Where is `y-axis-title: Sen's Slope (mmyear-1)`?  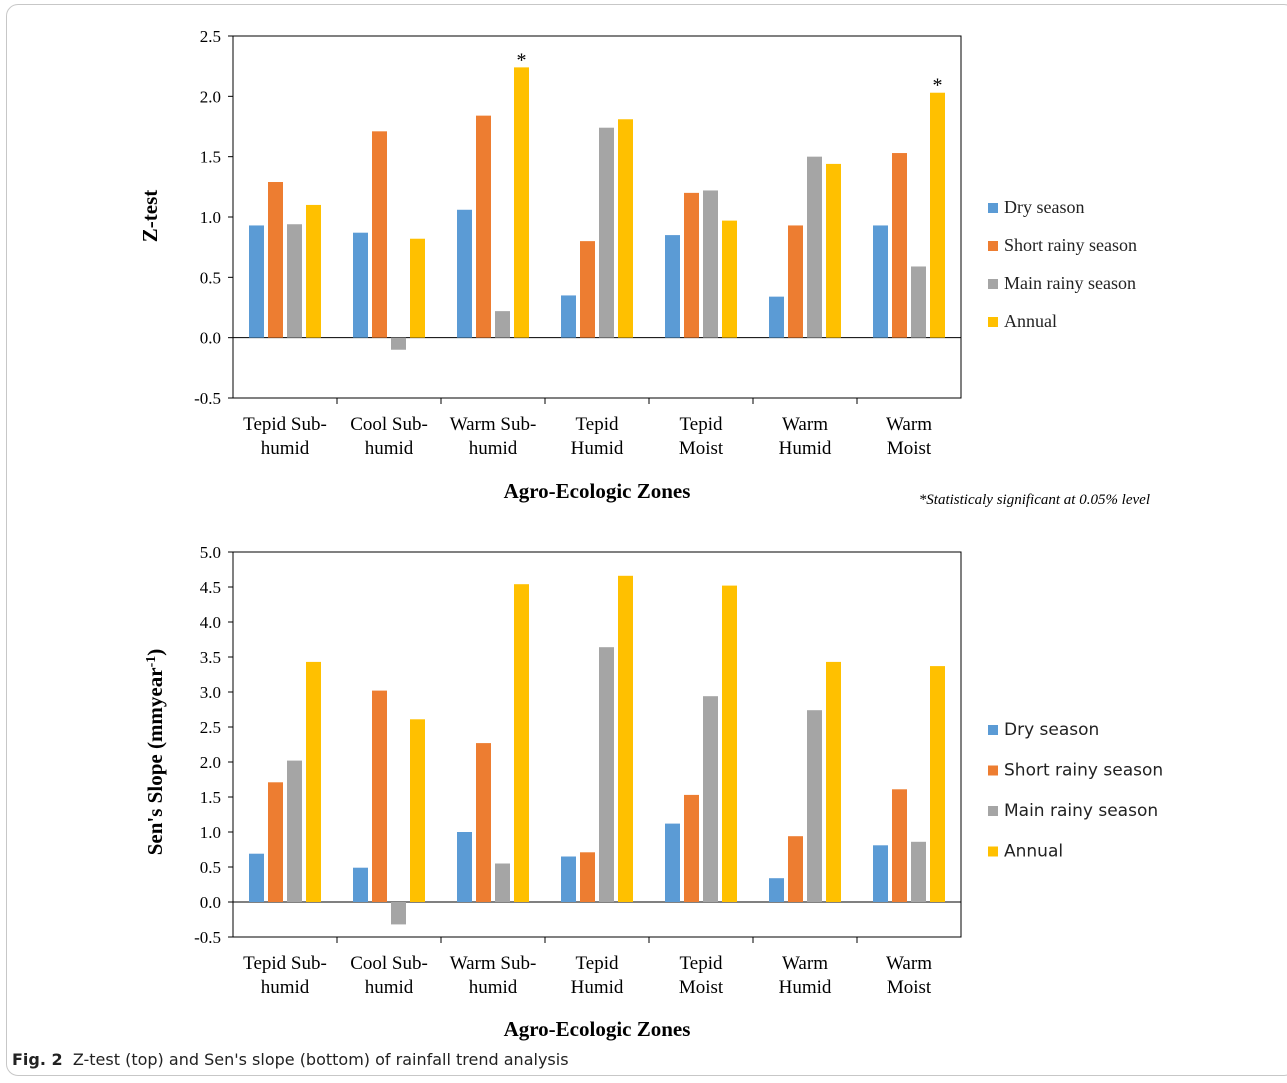
y-axis-title: Sen's Slope (mmyear-1) is located at coordinates (155, 752).